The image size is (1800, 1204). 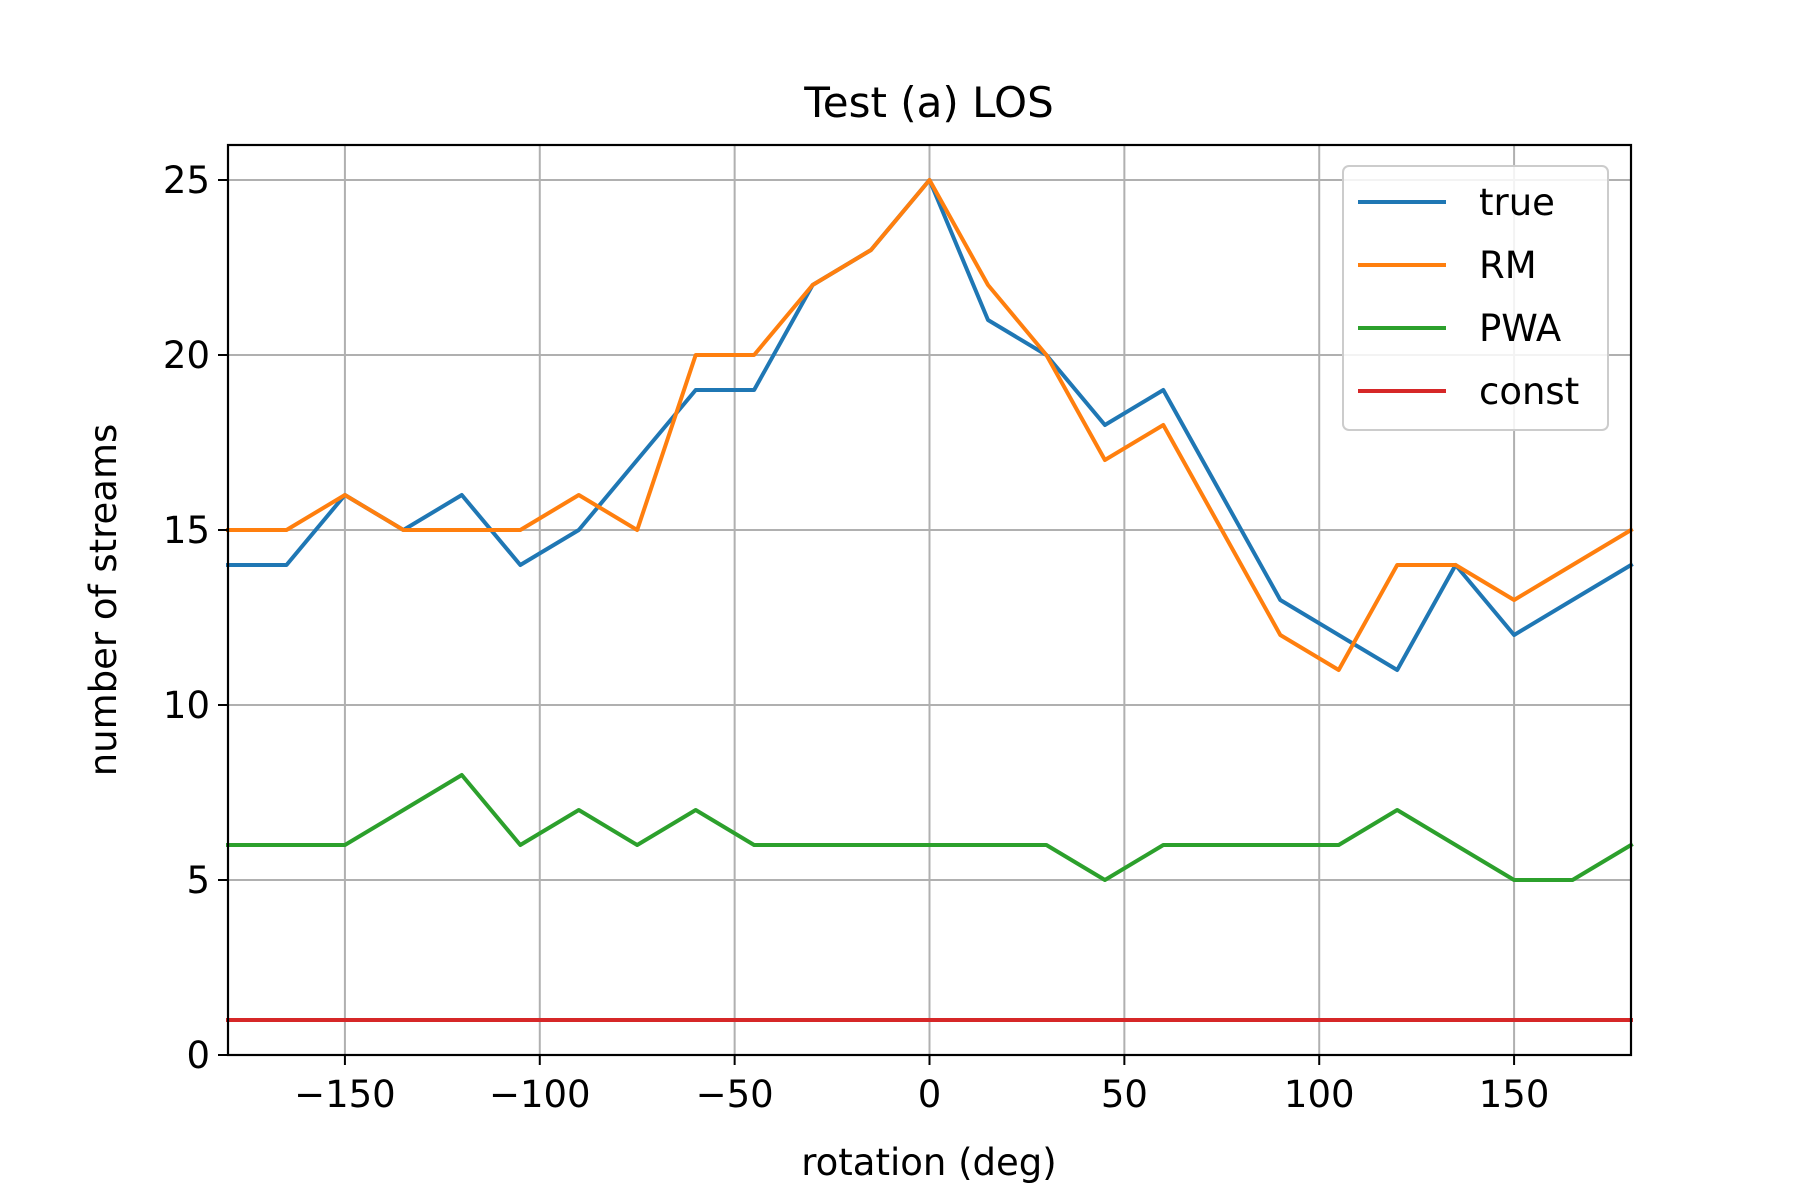 I want to click on y-tick-label: 5, so click(x=198, y=880).